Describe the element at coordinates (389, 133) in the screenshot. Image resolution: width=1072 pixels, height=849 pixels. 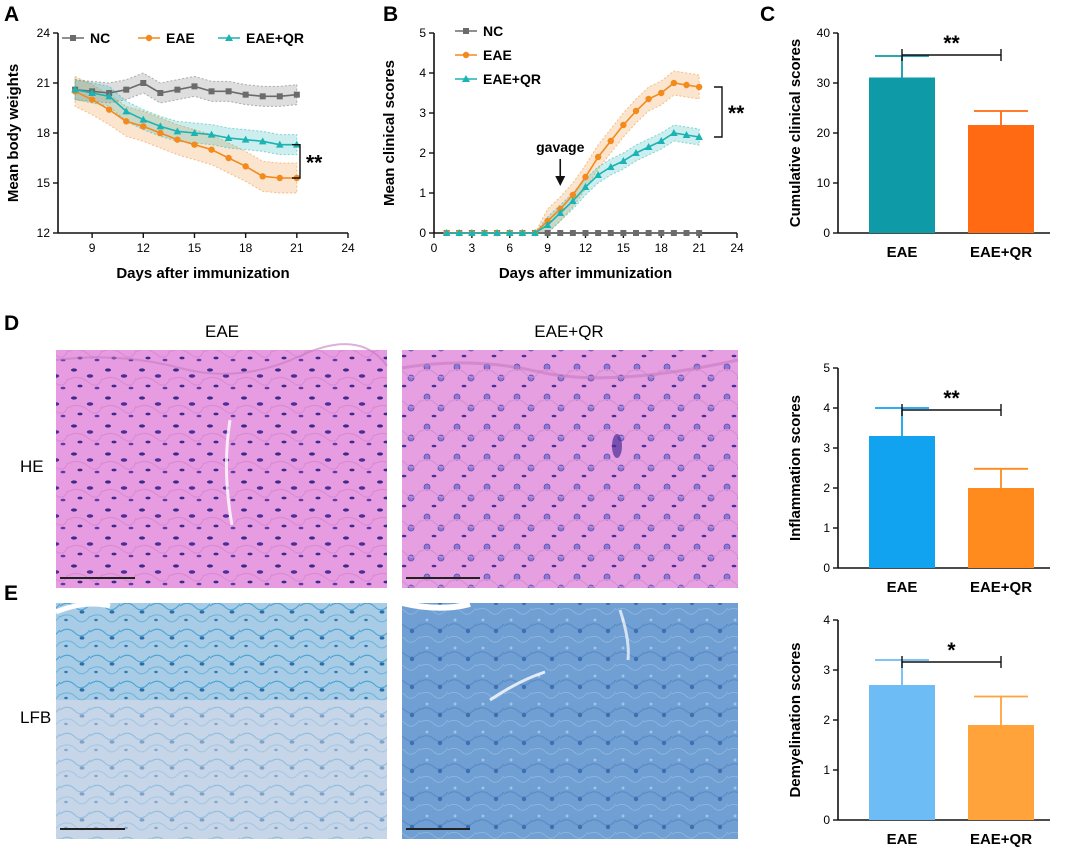
I see `y-axis-title: Mean clinical scores` at that location.